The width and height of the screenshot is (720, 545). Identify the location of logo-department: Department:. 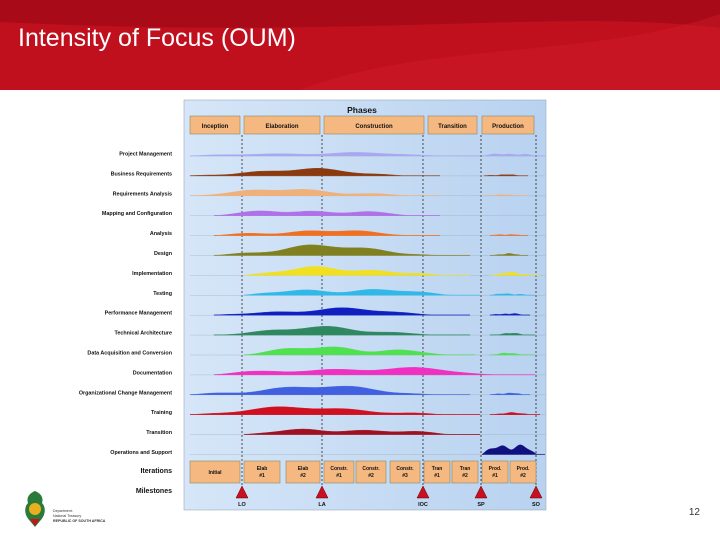
(63, 511).